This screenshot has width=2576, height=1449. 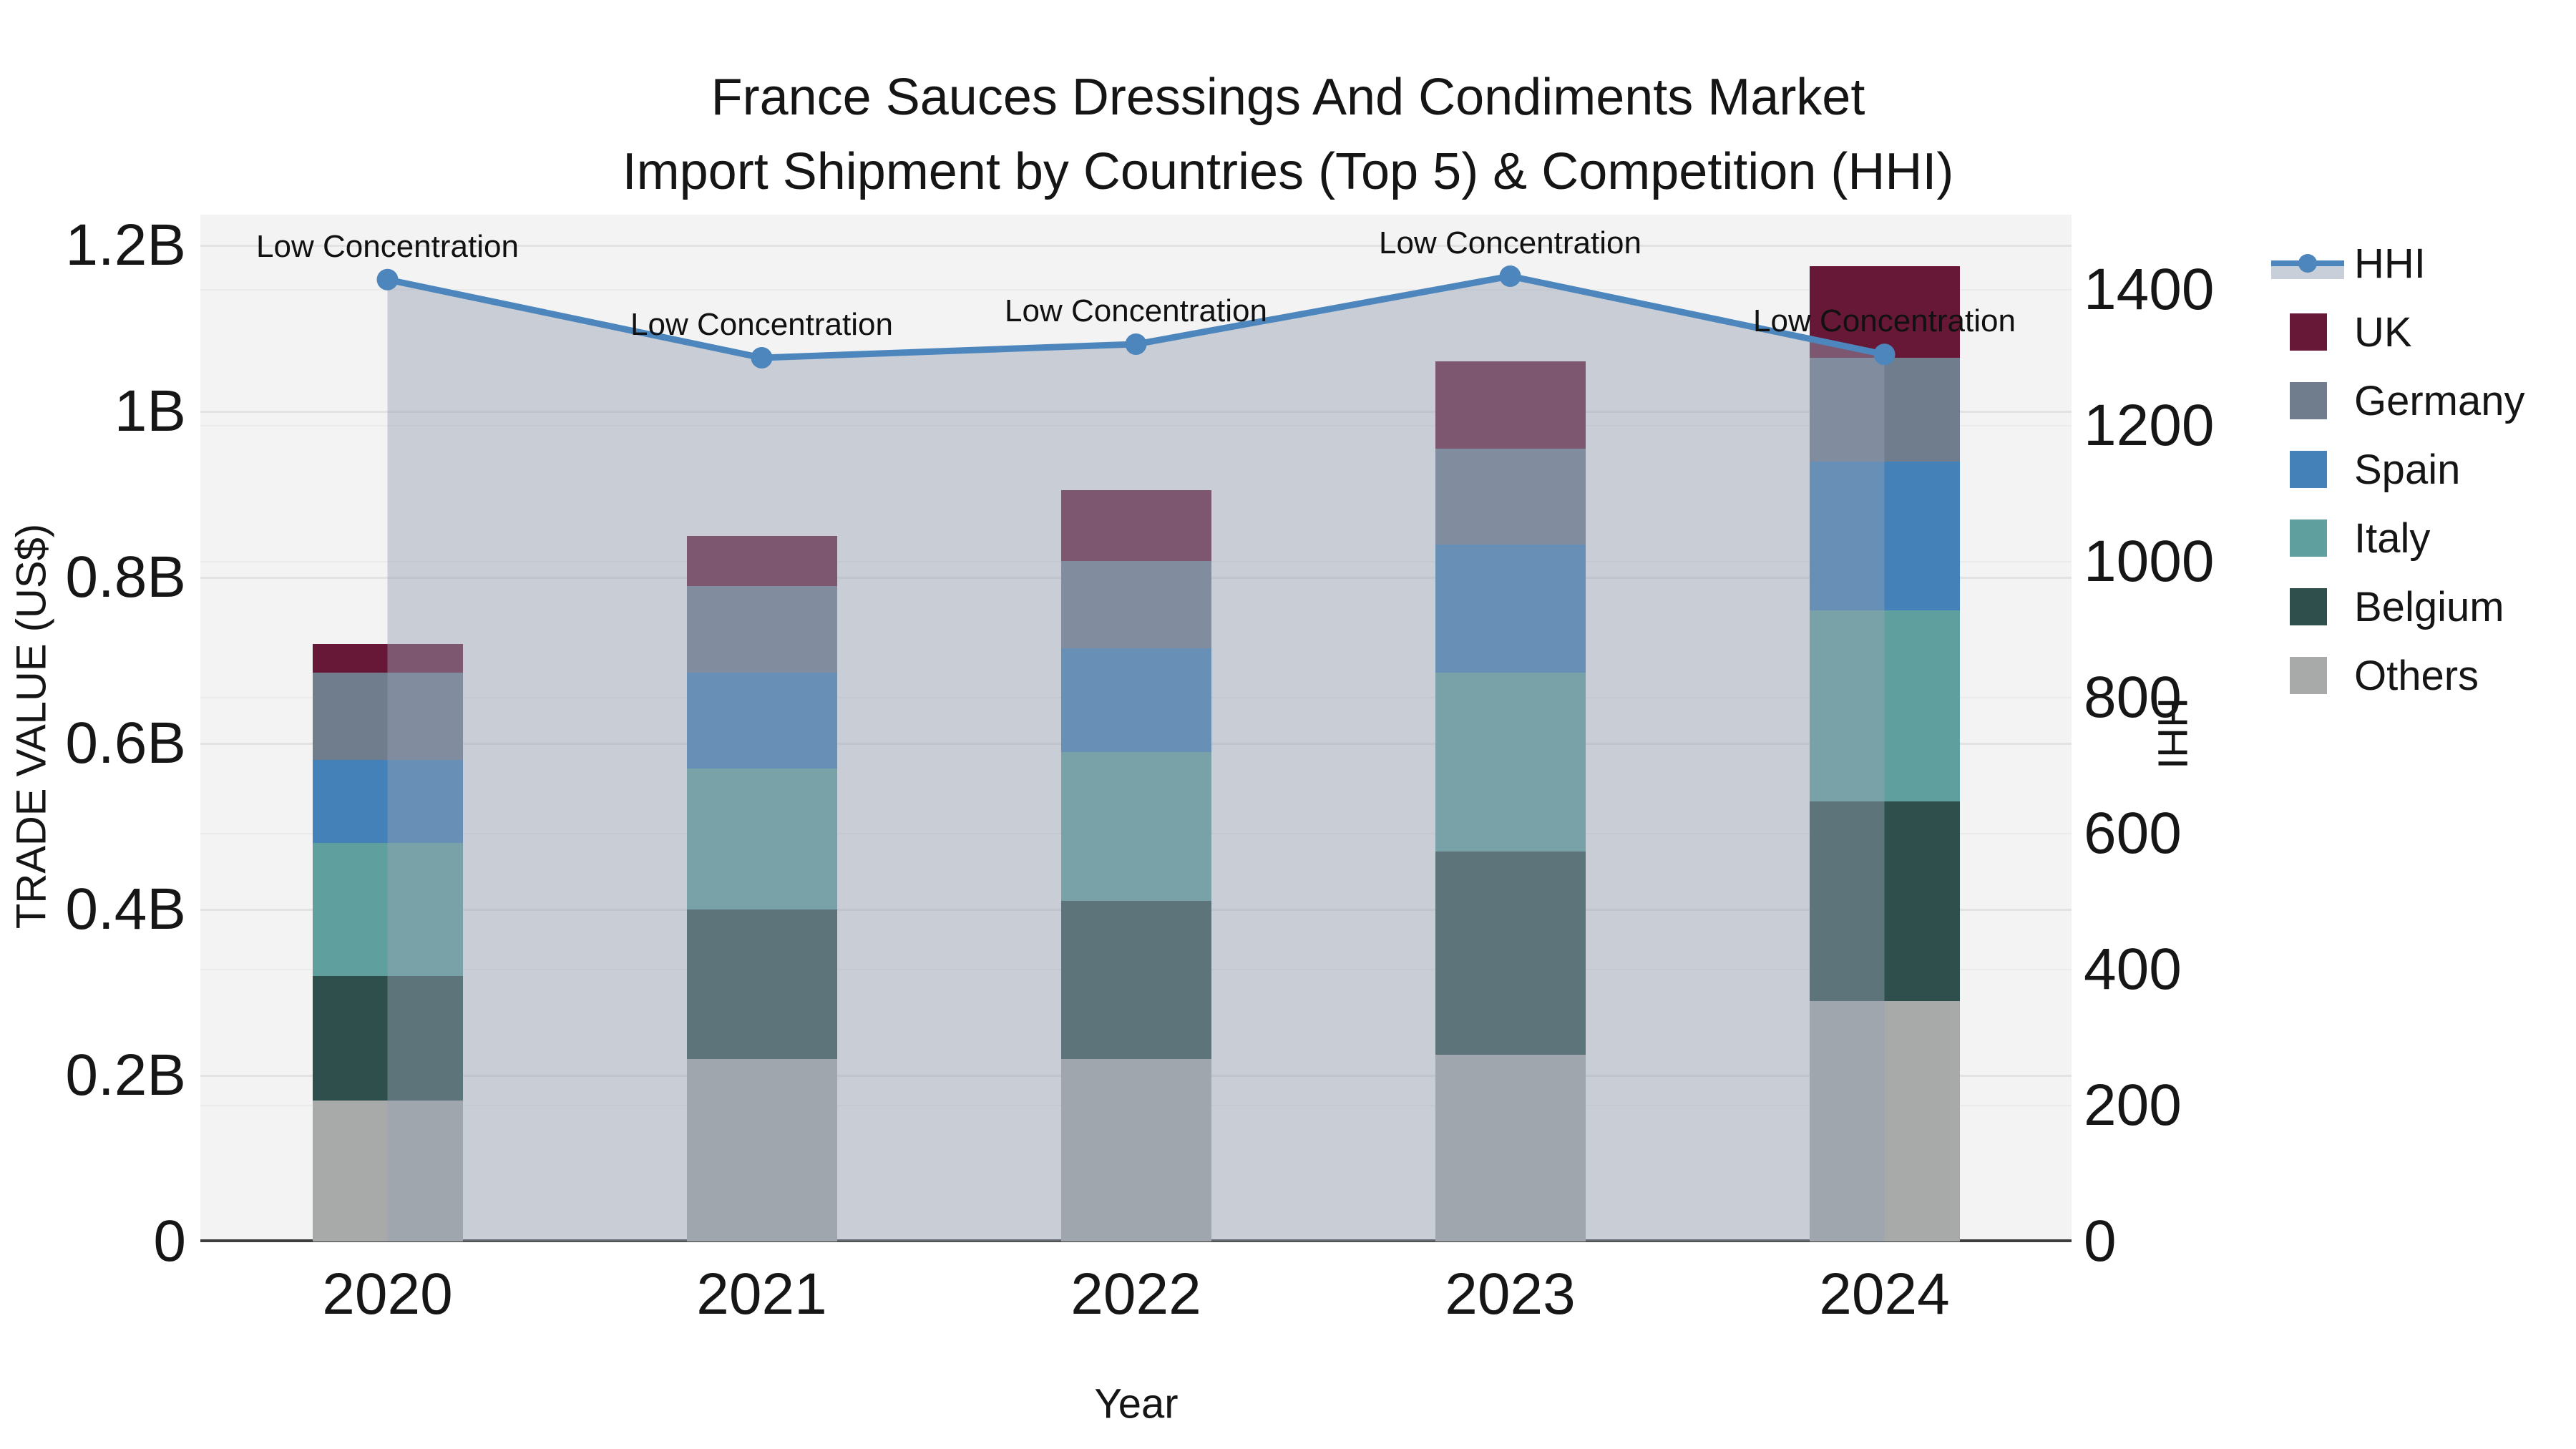 I want to click on x-tick-label-2020: 2020, so click(x=387, y=1294).